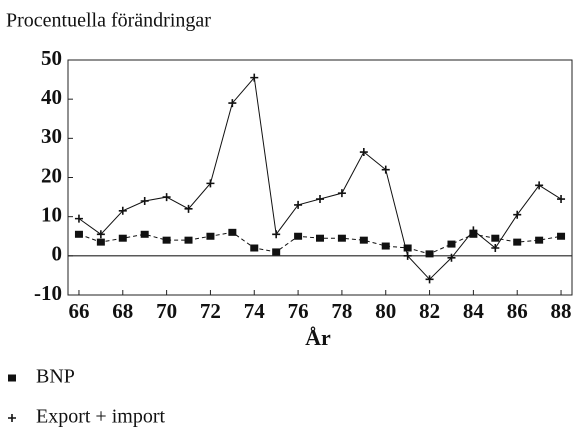 The height and width of the screenshot is (448, 577). Describe the element at coordinates (51, 97) in the screenshot. I see `y-tick-label: 40` at that location.